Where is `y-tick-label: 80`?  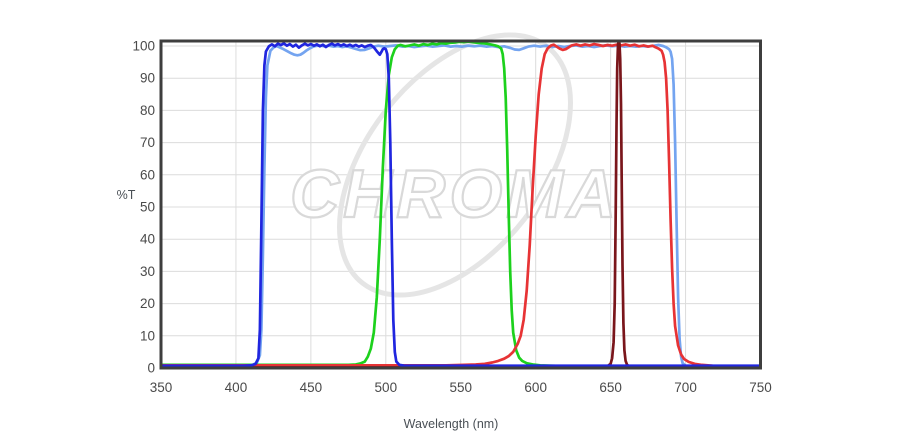
y-tick-label: 80 is located at coordinates (147, 110).